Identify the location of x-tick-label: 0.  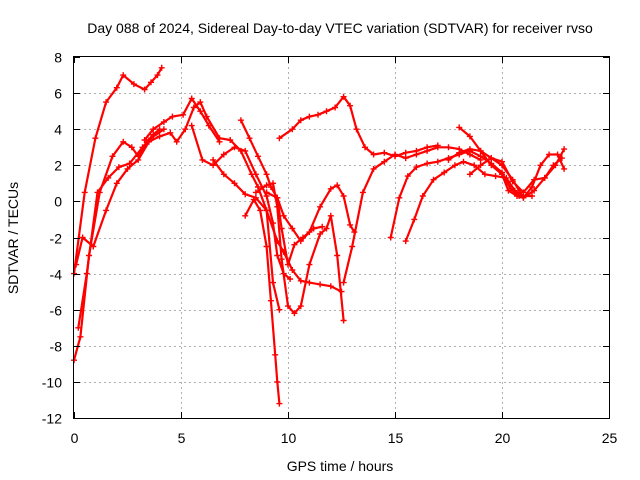
(75, 438).